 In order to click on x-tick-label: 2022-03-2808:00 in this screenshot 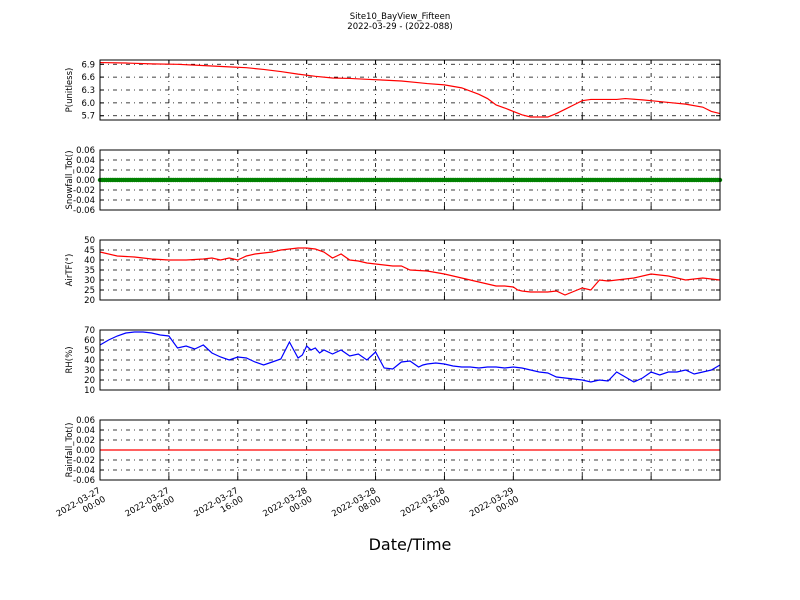, I will do `click(356, 507)`.